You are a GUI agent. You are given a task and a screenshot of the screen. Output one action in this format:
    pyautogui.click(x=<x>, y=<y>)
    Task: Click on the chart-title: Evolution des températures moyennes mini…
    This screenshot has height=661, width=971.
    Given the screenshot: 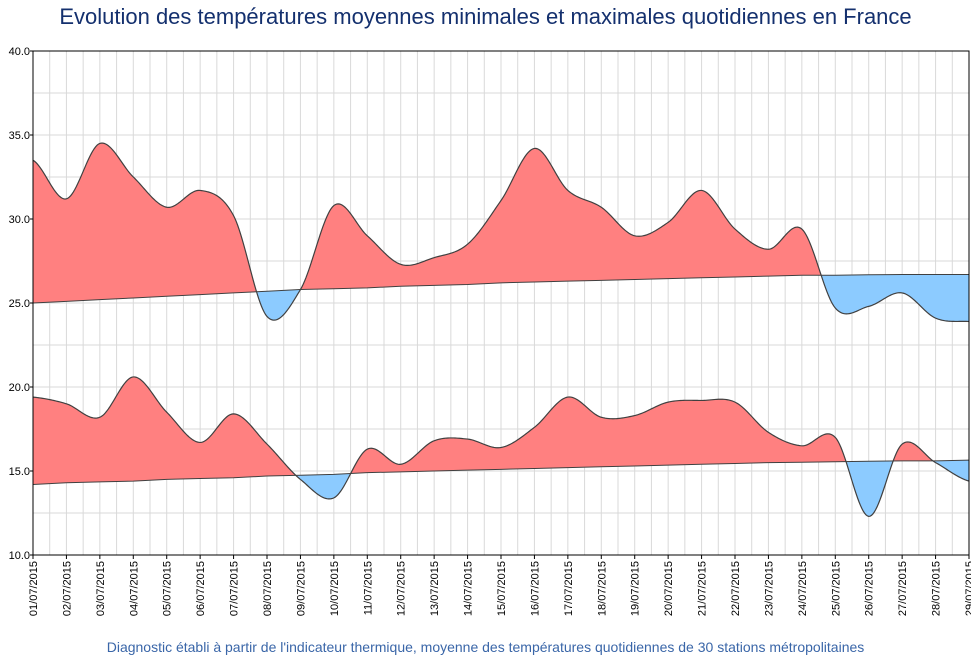 What is the action you would take?
    pyautogui.click(x=485, y=16)
    